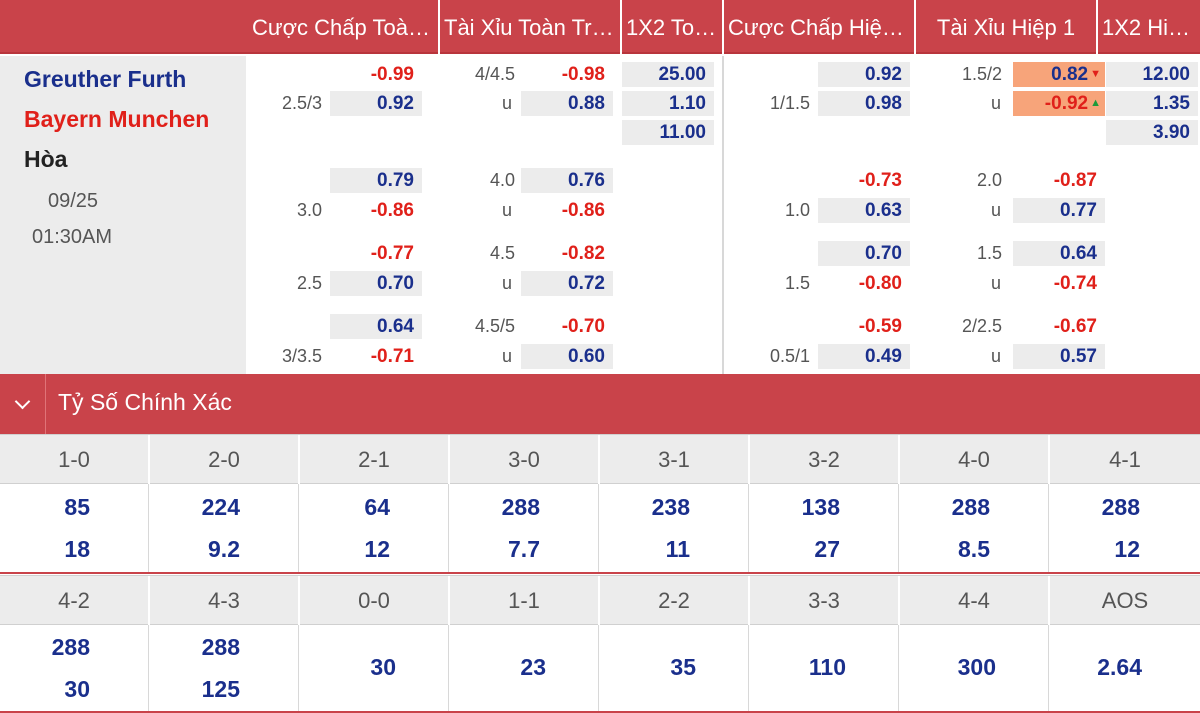 The image size is (1200, 713). What do you see at coordinates (600, 573) in the screenshot?
I see `row-divider` at bounding box center [600, 573].